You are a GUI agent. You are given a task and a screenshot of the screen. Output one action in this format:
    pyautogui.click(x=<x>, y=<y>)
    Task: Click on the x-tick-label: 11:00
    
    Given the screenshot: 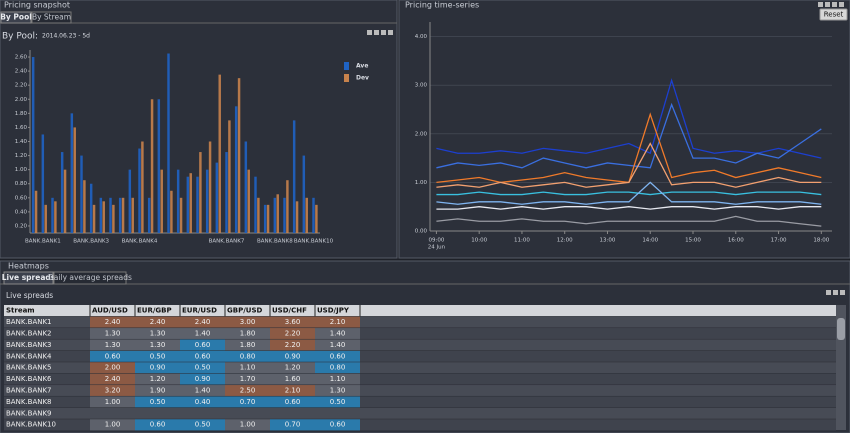 What is the action you would take?
    pyautogui.click(x=522, y=241)
    